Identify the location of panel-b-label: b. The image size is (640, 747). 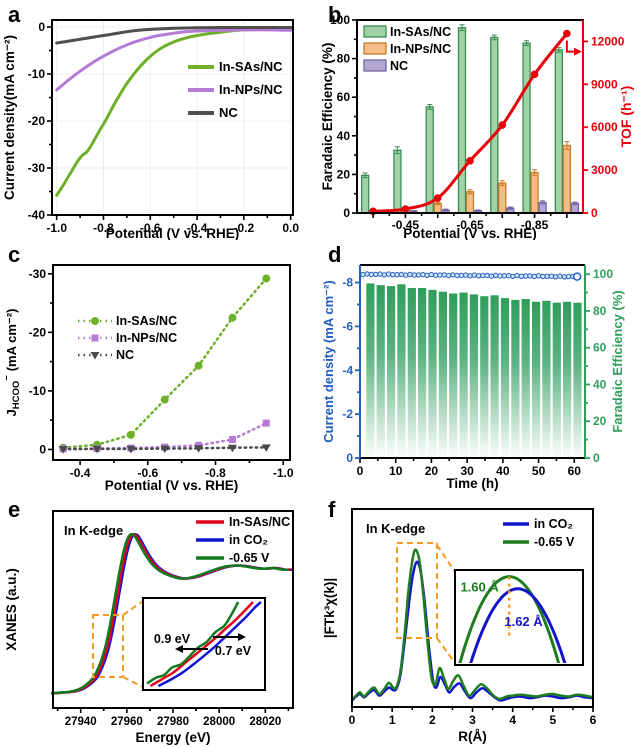
(335, 14).